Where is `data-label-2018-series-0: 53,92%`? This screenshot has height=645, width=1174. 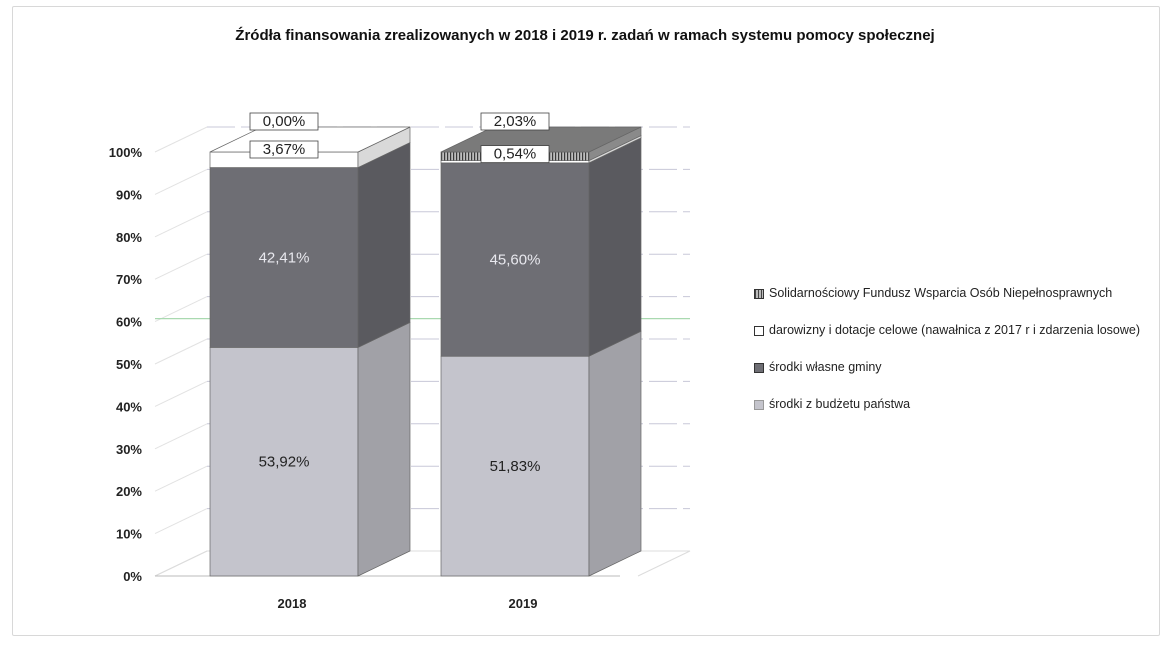
data-label-2018-series-0: 53,92% is located at coordinates (284, 462).